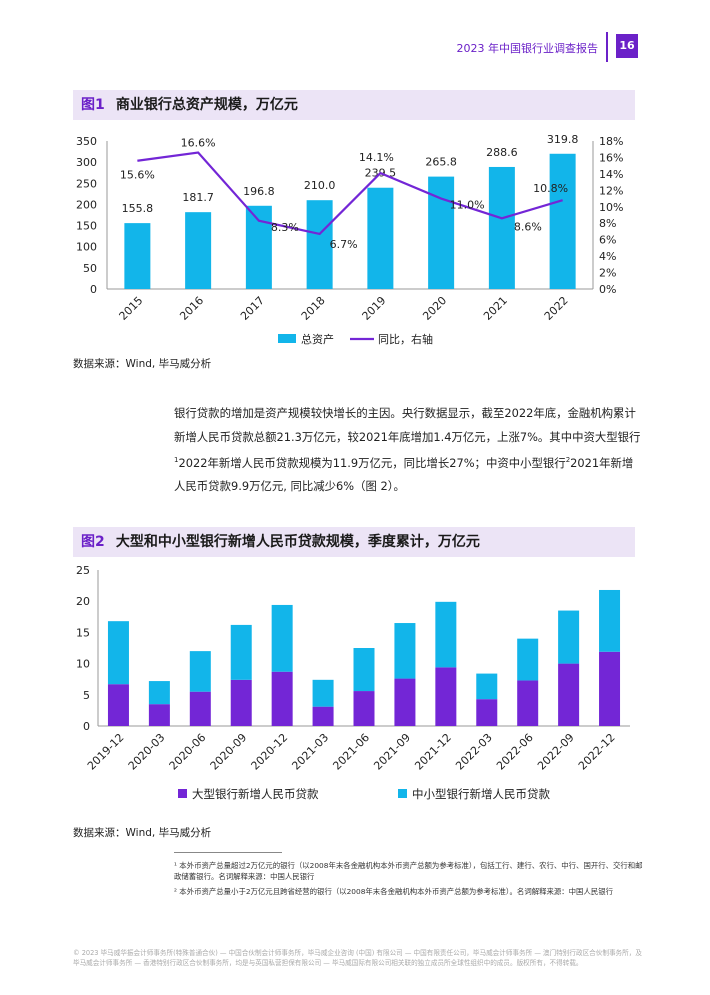 The image size is (710, 995). What do you see at coordinates (607, 47) in the screenshot?
I see `header-divider` at bounding box center [607, 47].